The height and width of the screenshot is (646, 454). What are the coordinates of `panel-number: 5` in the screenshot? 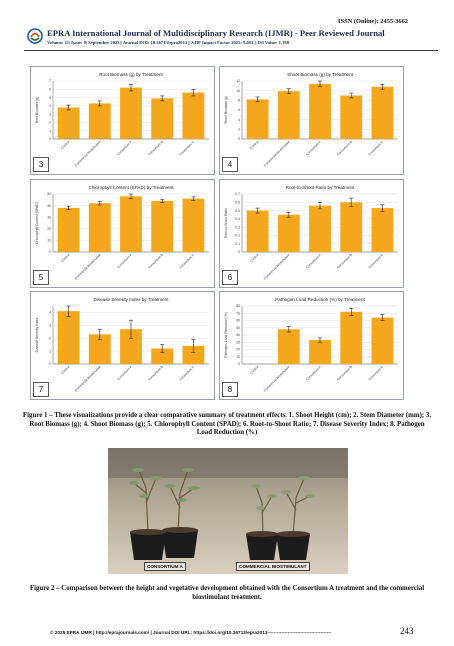 It's located at (41, 277).